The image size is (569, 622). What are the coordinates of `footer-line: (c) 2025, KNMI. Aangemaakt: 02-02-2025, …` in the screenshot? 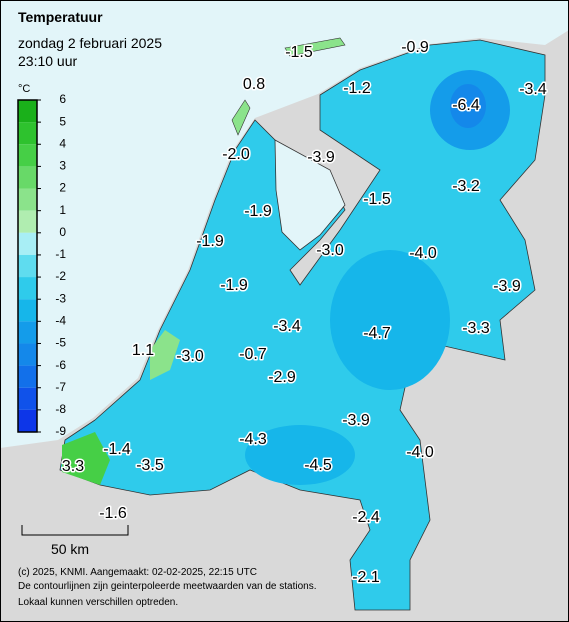 It's located at (137, 572).